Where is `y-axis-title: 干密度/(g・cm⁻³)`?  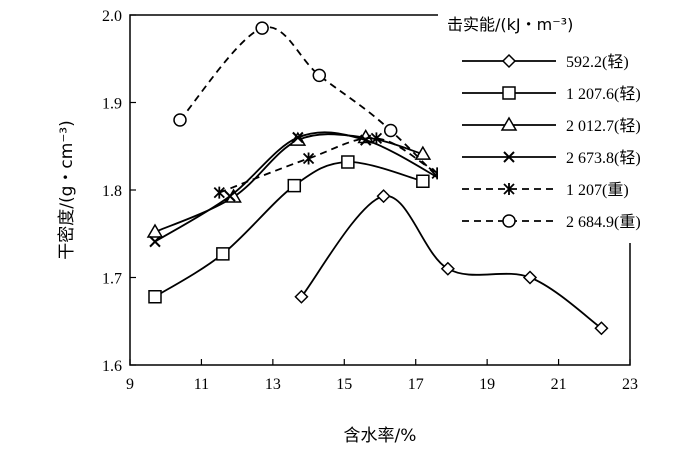 y-axis-title: 干密度/(g・cm⁻³) is located at coordinates (67, 189).